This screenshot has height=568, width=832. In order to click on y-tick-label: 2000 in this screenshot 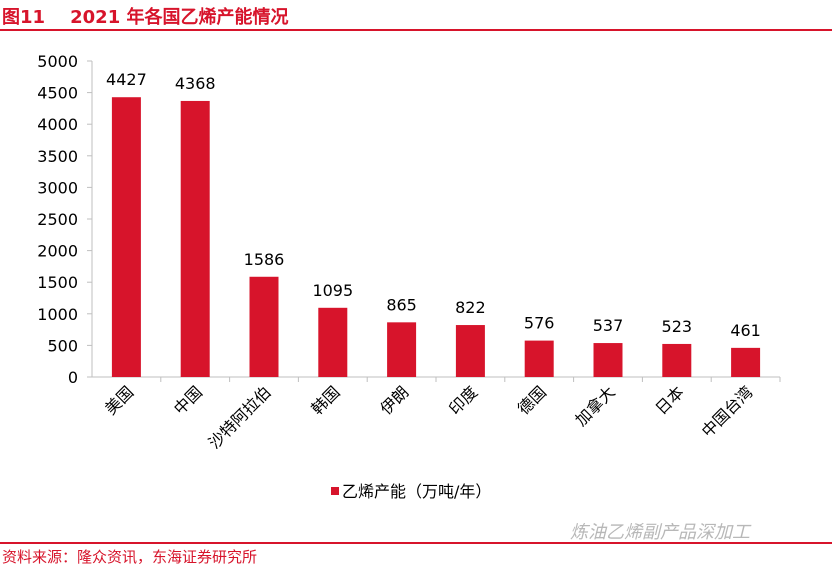, I will do `click(57, 251)`.